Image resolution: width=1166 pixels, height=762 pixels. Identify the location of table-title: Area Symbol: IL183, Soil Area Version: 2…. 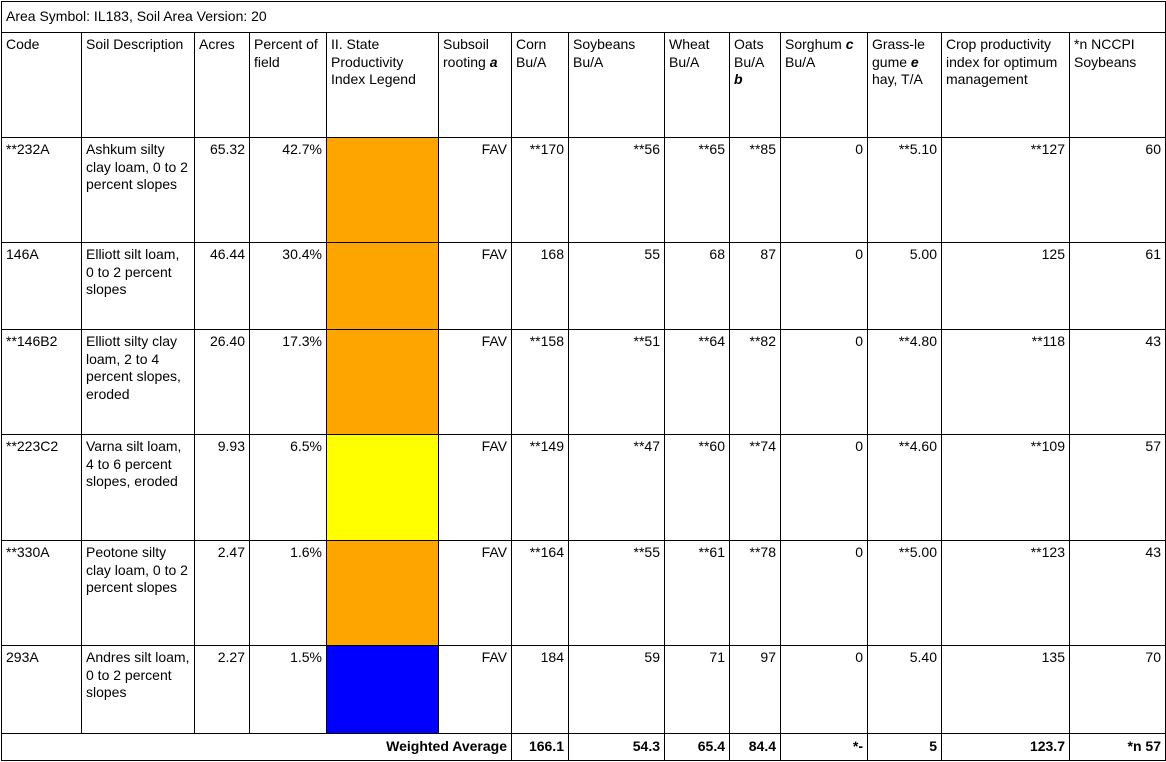
(583, 17).